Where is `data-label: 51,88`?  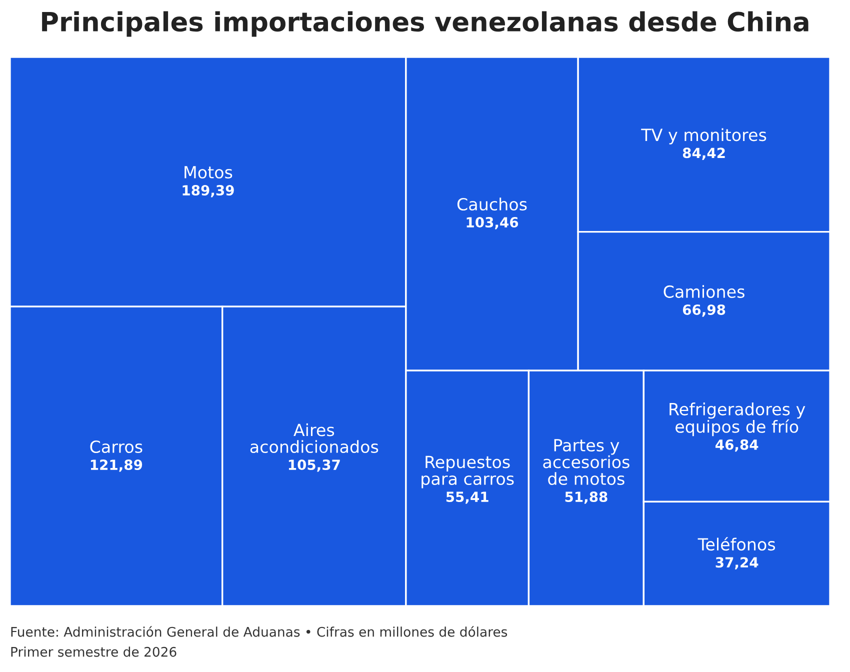
data-label: 51,88 is located at coordinates (586, 498).